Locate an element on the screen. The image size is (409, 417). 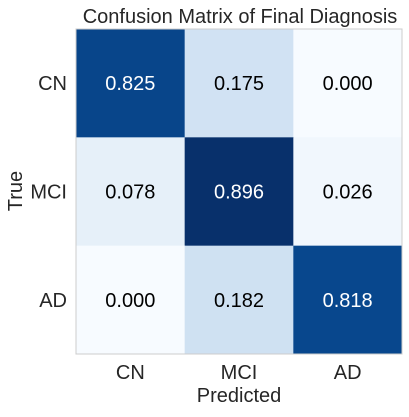
y-tick-label-ad: AD is located at coordinates (53, 301).